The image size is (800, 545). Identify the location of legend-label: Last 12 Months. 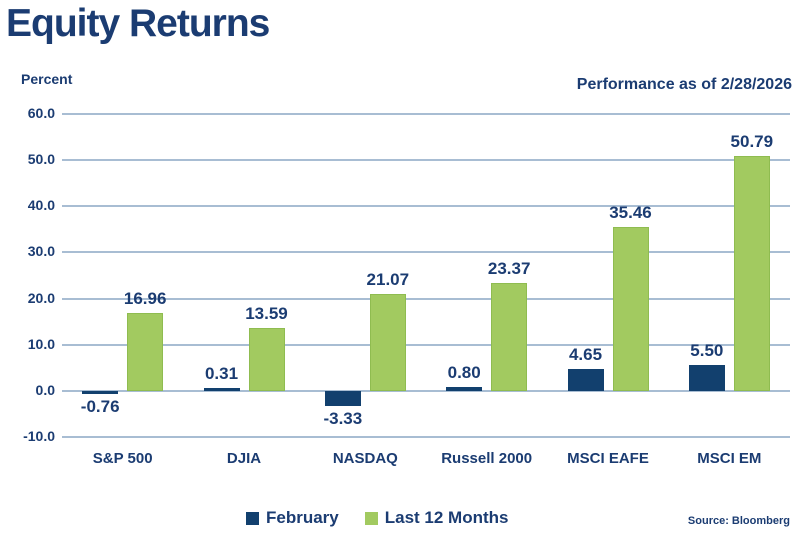
(446, 517).